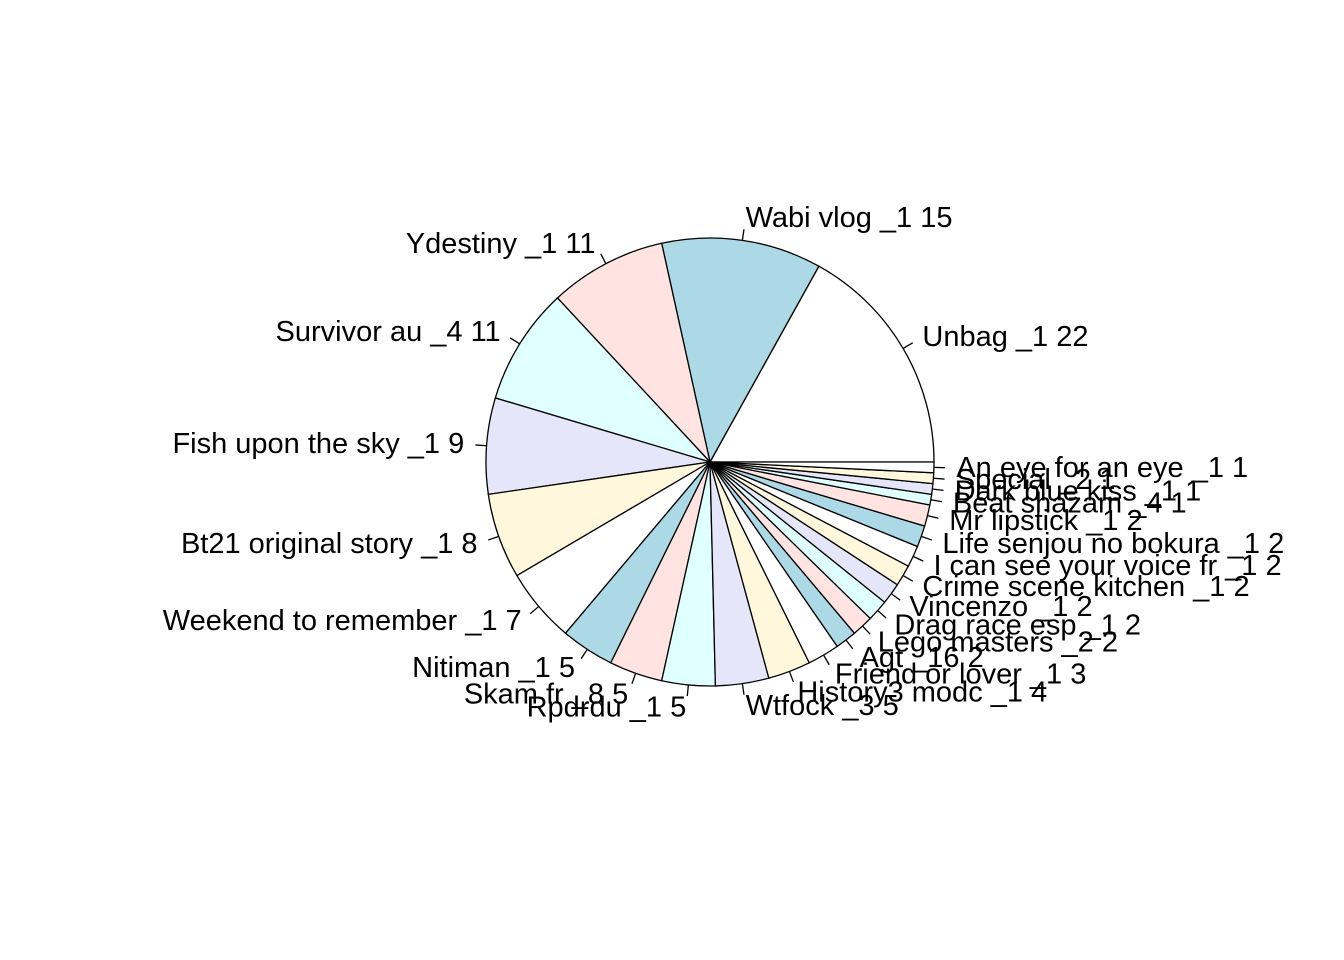  I want to click on slice-label: Nitiman _1 5, so click(493, 668).